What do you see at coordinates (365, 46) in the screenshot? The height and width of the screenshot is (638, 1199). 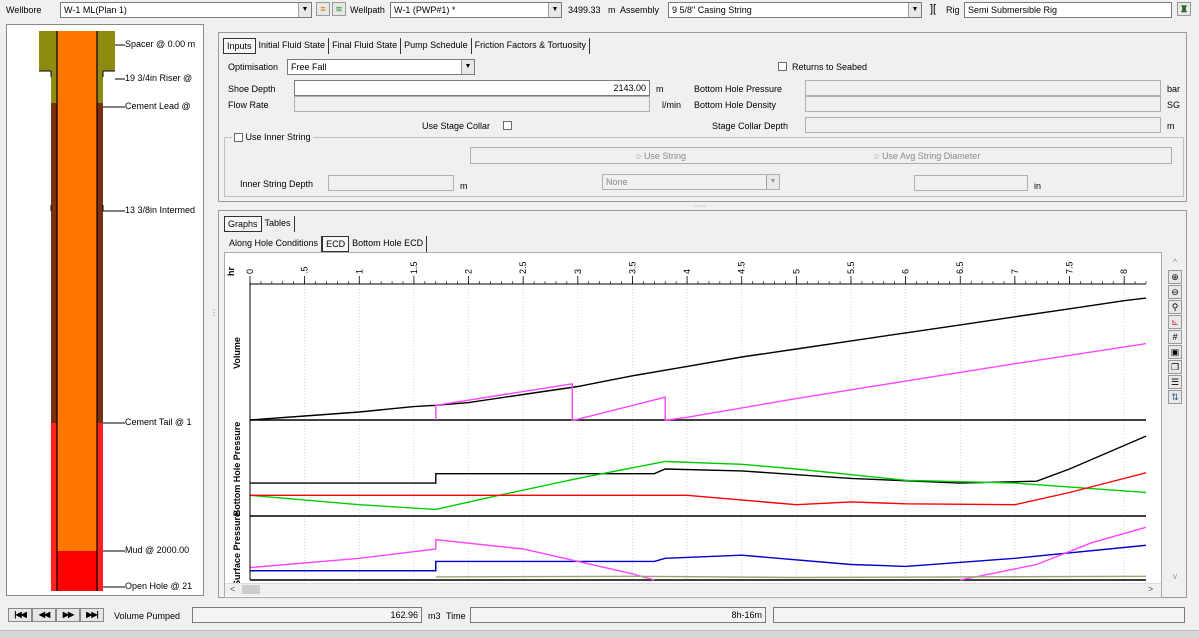 I see `tab-final-fluid-state: Final Fluid State` at bounding box center [365, 46].